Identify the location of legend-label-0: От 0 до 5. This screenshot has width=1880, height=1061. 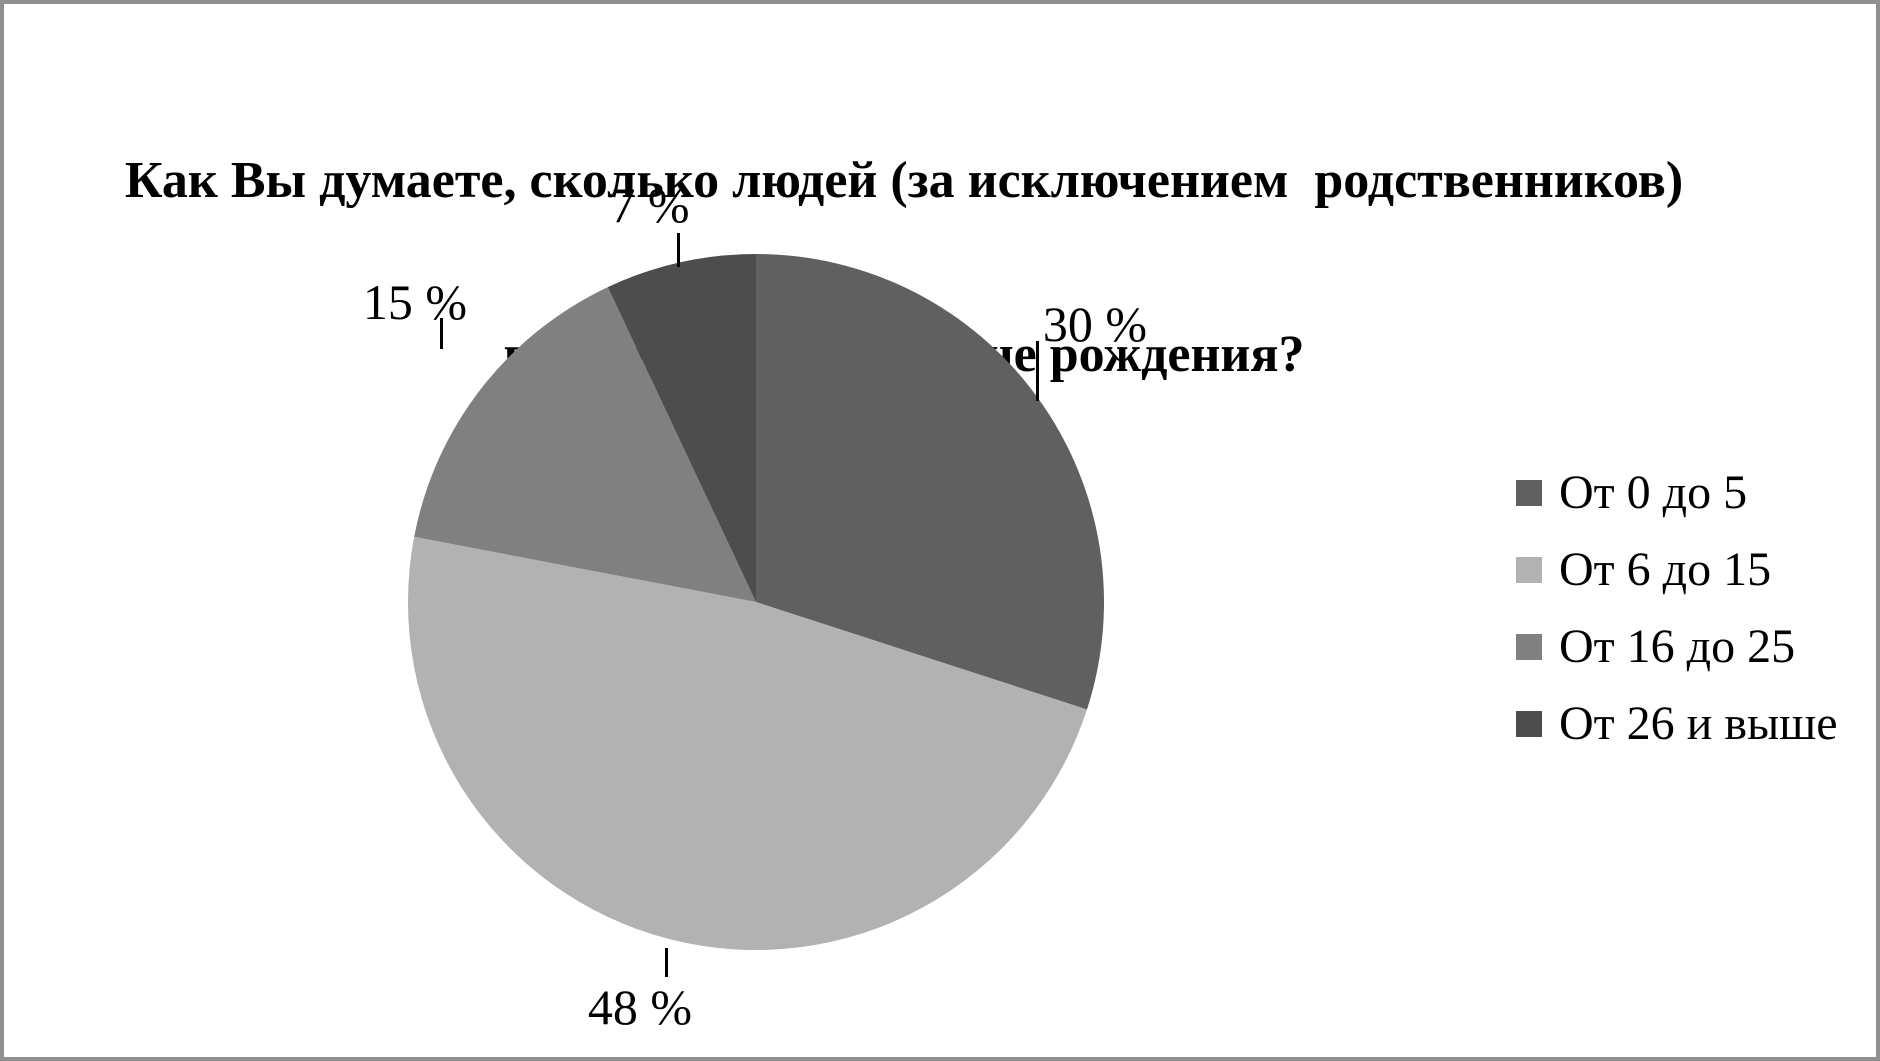
(1653, 492).